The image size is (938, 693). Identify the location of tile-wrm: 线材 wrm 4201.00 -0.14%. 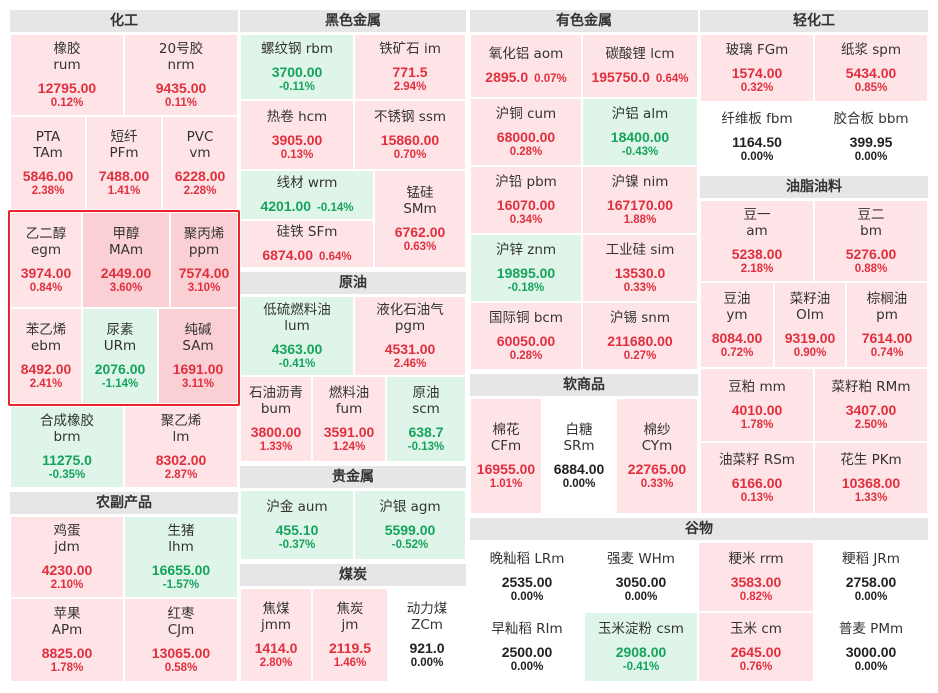
(307, 195).